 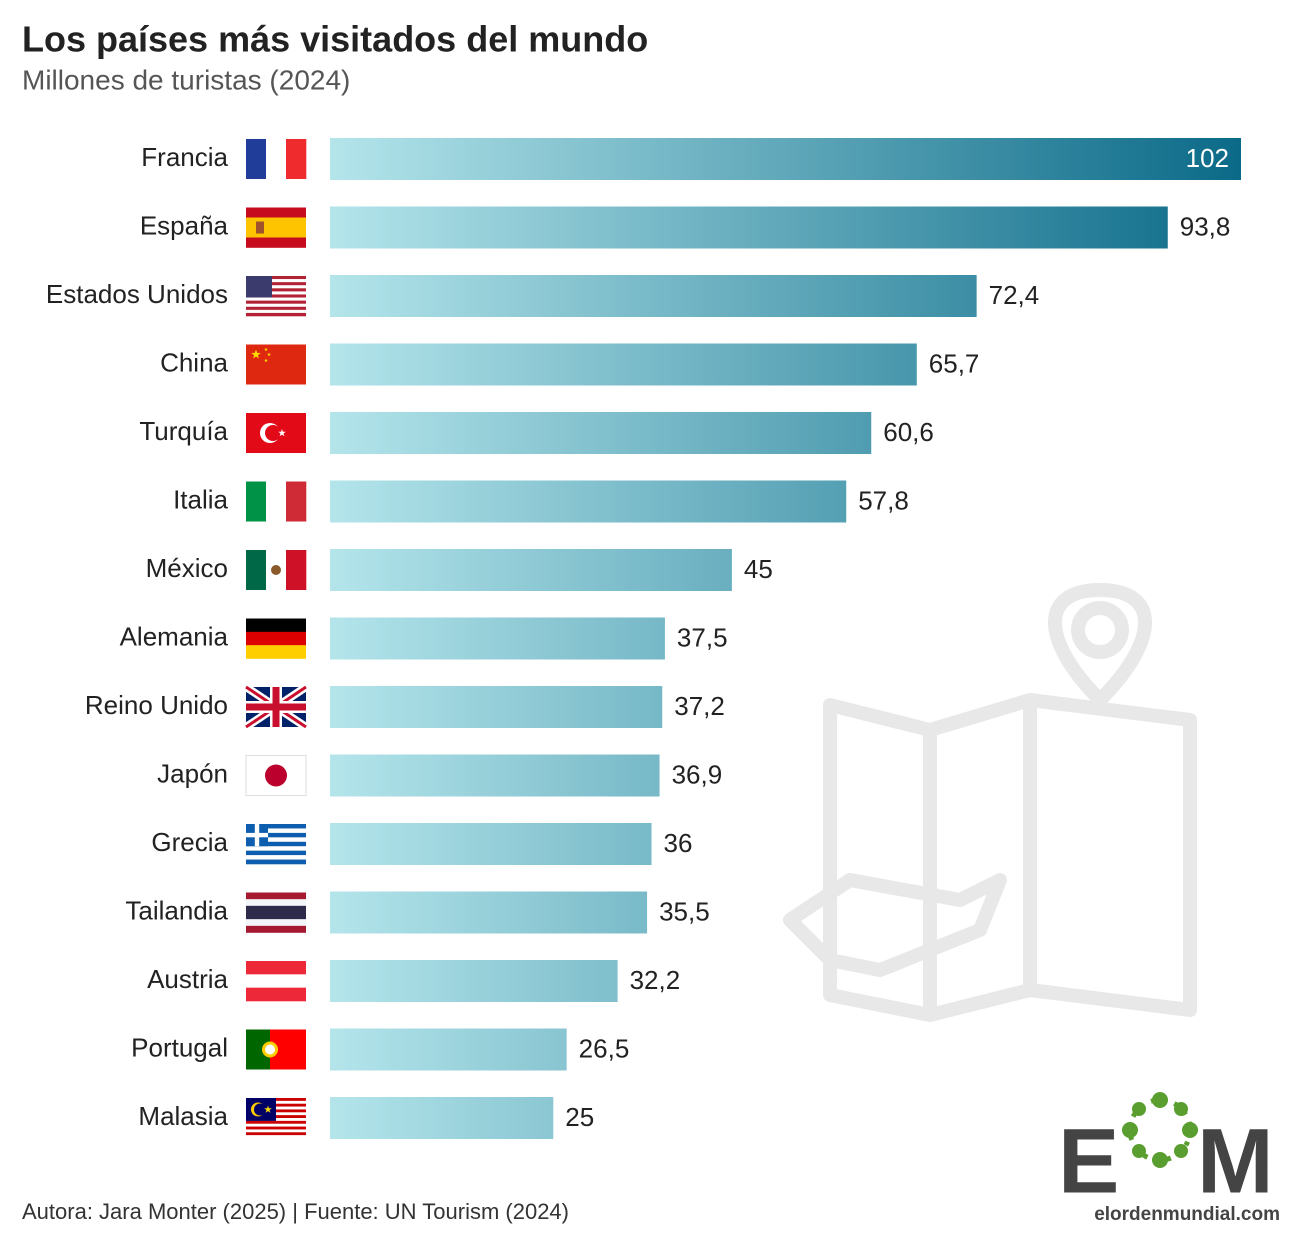 What do you see at coordinates (655, 980) in the screenshot?
I see `value-label: 32,2` at bounding box center [655, 980].